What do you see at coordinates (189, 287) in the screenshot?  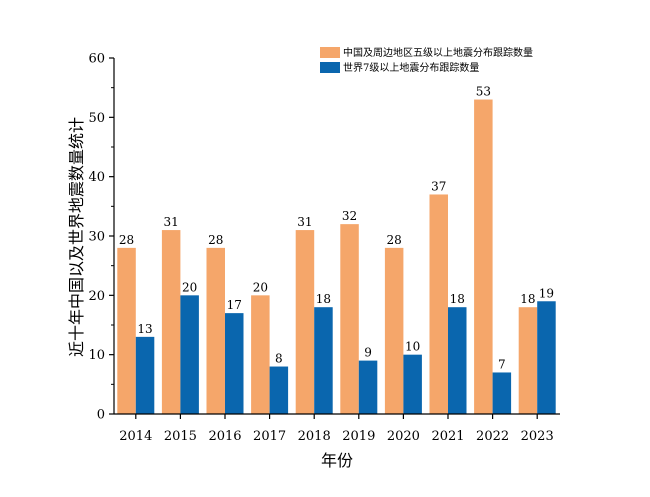 I see `data-label-series-2-2015: 20` at bounding box center [189, 287].